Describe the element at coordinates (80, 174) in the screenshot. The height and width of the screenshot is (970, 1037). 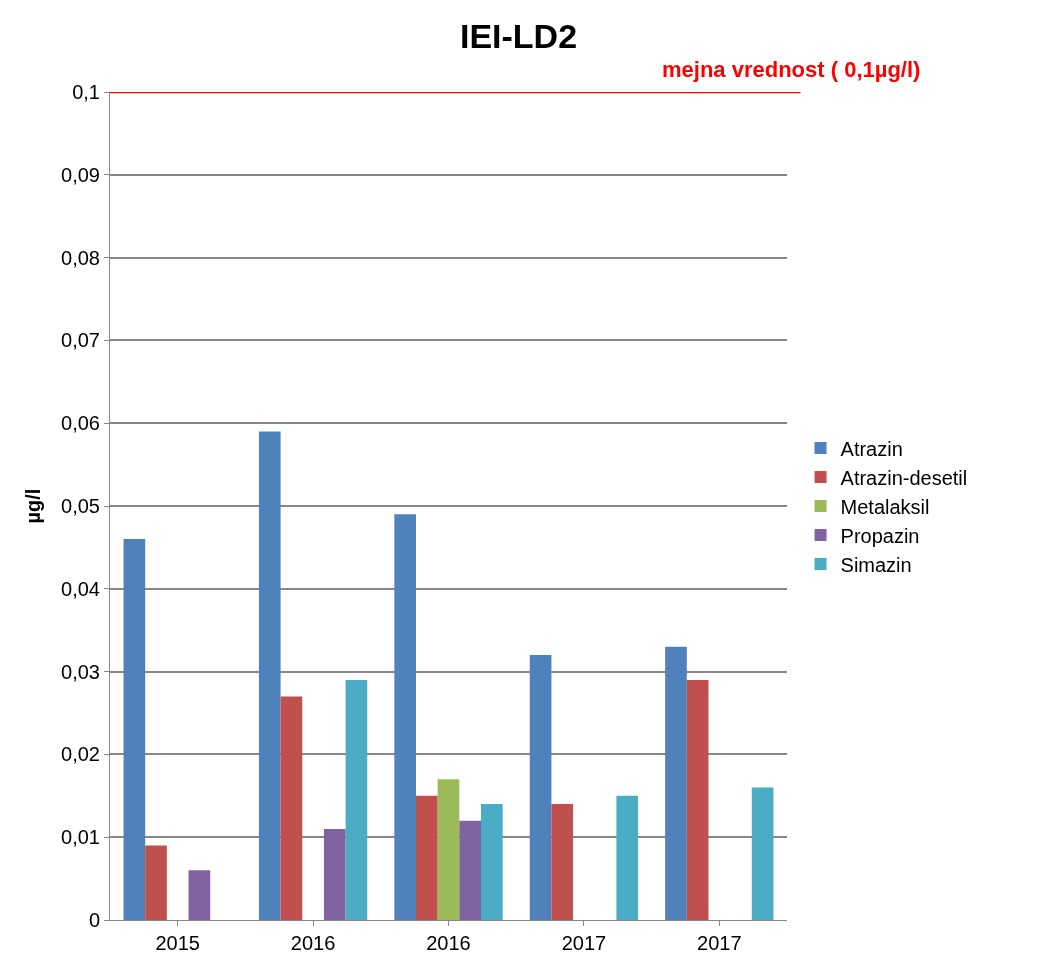
I see `y-tick-label: 0,09` at that location.